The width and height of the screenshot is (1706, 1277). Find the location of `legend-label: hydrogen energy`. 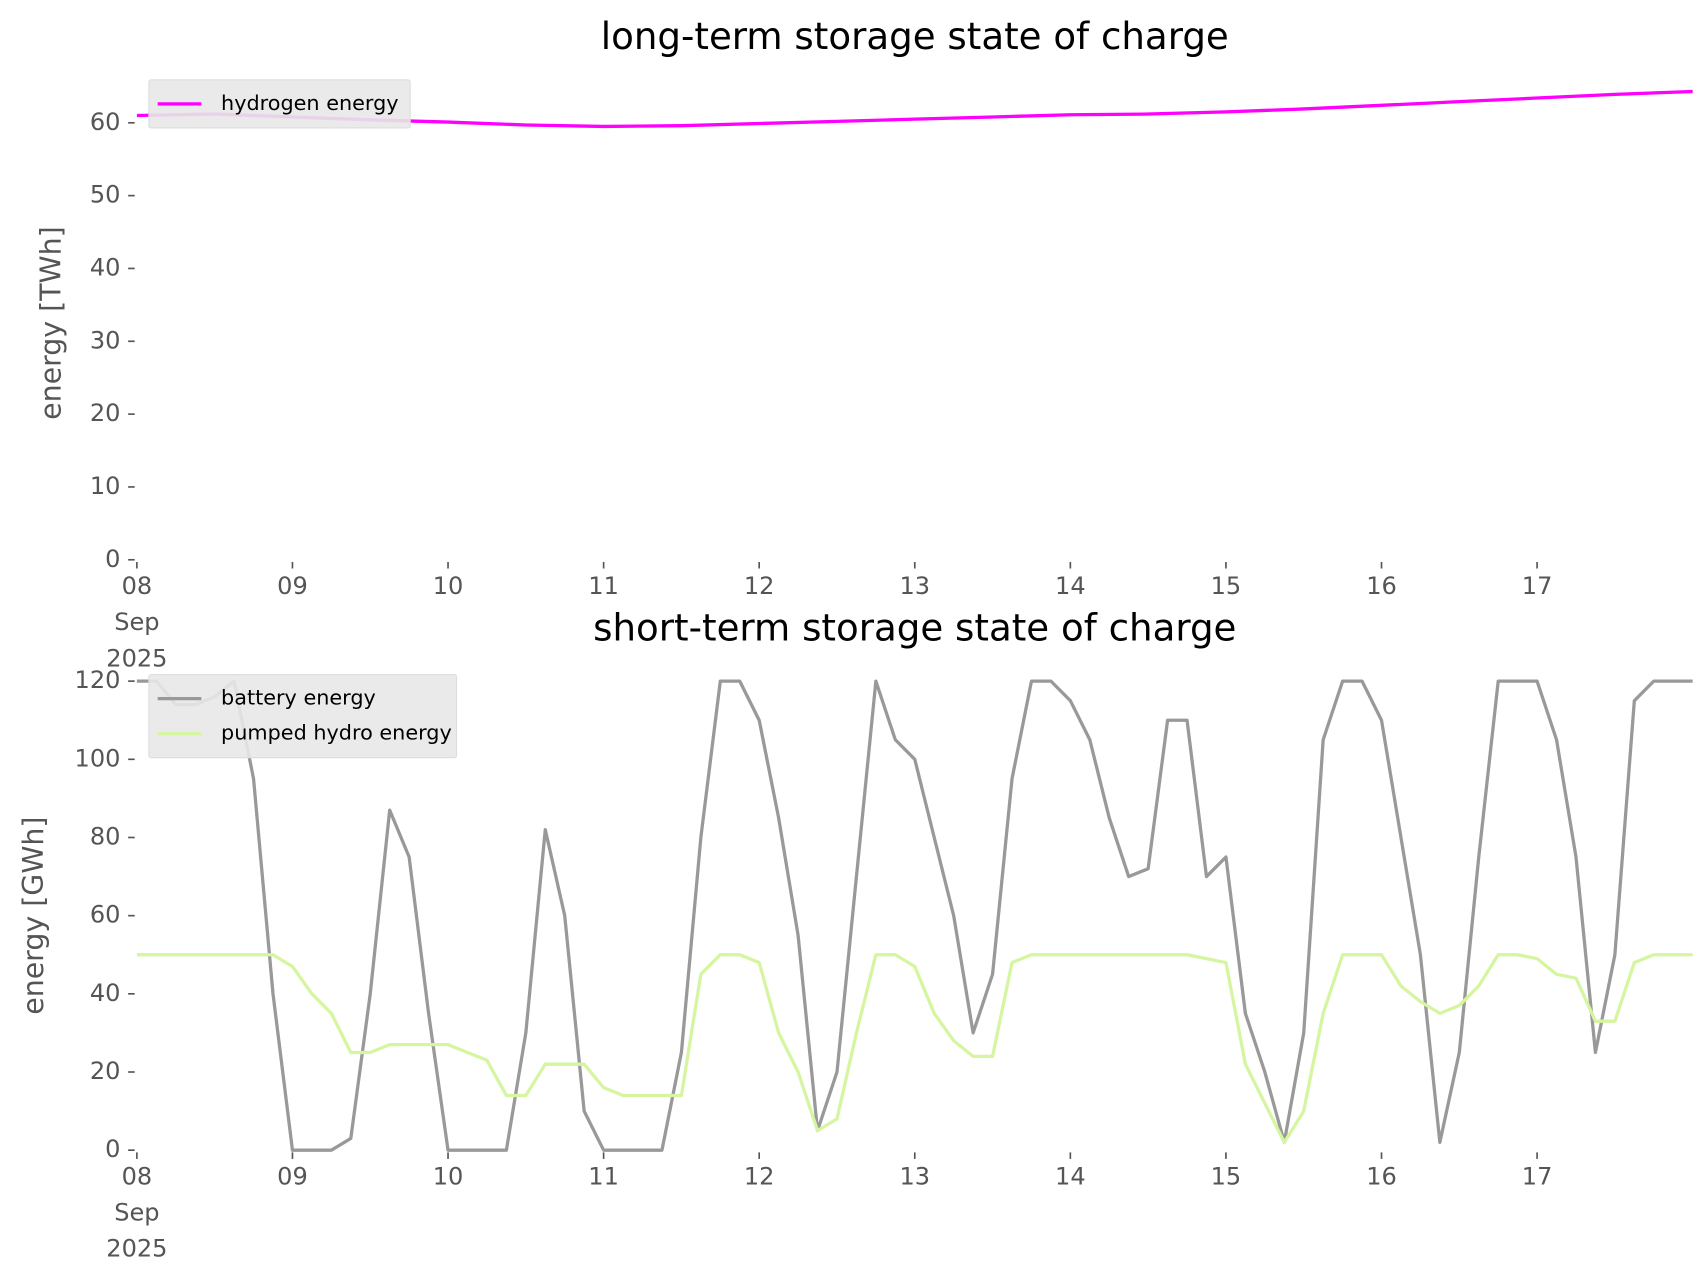

legend-label: hydrogen energy is located at coordinates (309, 103).